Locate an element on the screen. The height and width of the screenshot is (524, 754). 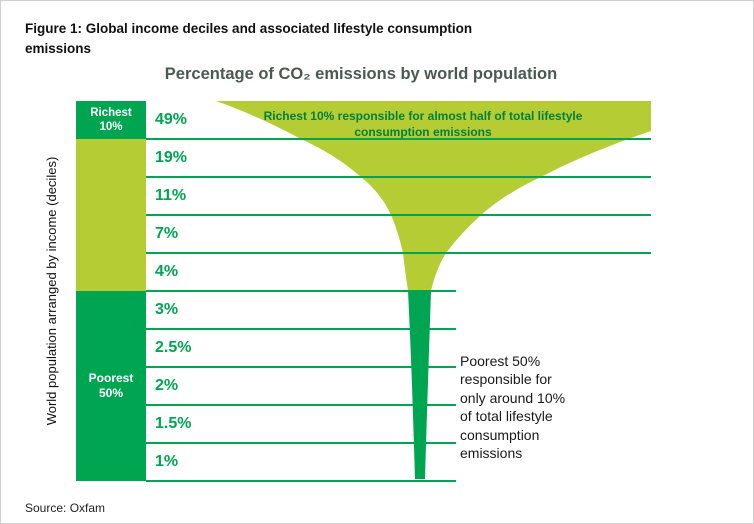
percent-labels: 49% 19% 11% 7% 4% 3% 2.5% 2% 1.5% 1% is located at coordinates (184, 291).